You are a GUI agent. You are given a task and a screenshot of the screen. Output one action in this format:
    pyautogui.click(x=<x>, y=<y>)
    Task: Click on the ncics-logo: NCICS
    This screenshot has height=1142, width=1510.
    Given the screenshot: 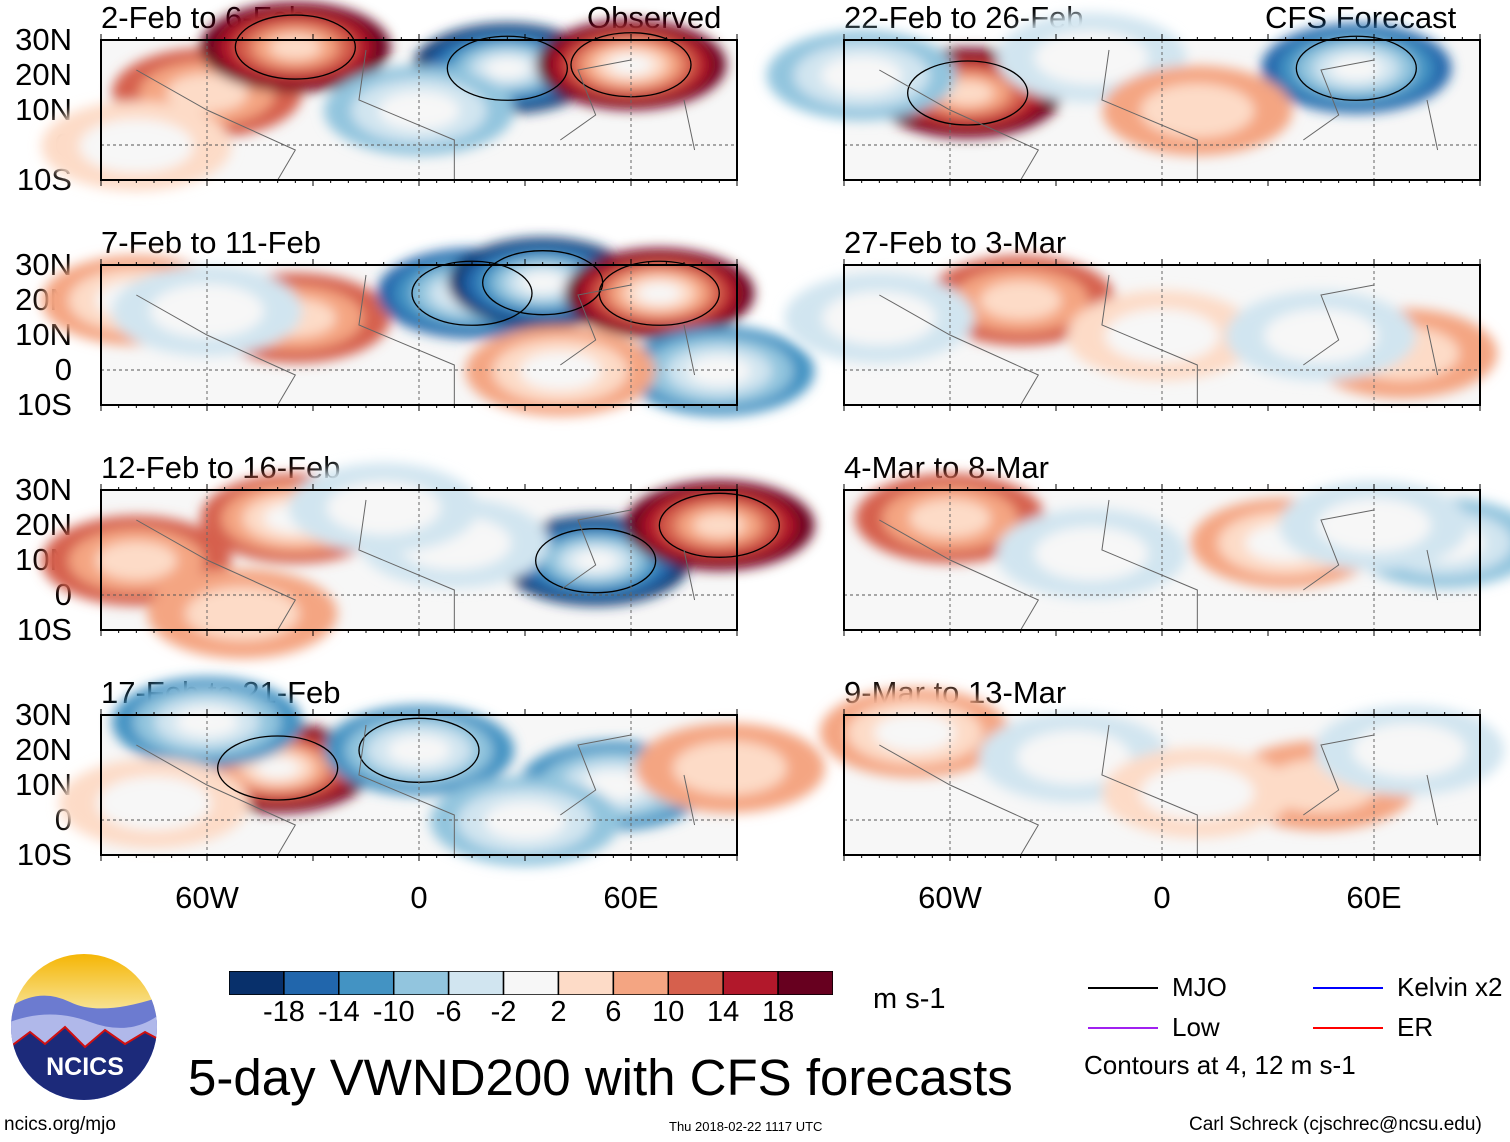 What is the action you would take?
    pyautogui.click(x=84, y=1027)
    